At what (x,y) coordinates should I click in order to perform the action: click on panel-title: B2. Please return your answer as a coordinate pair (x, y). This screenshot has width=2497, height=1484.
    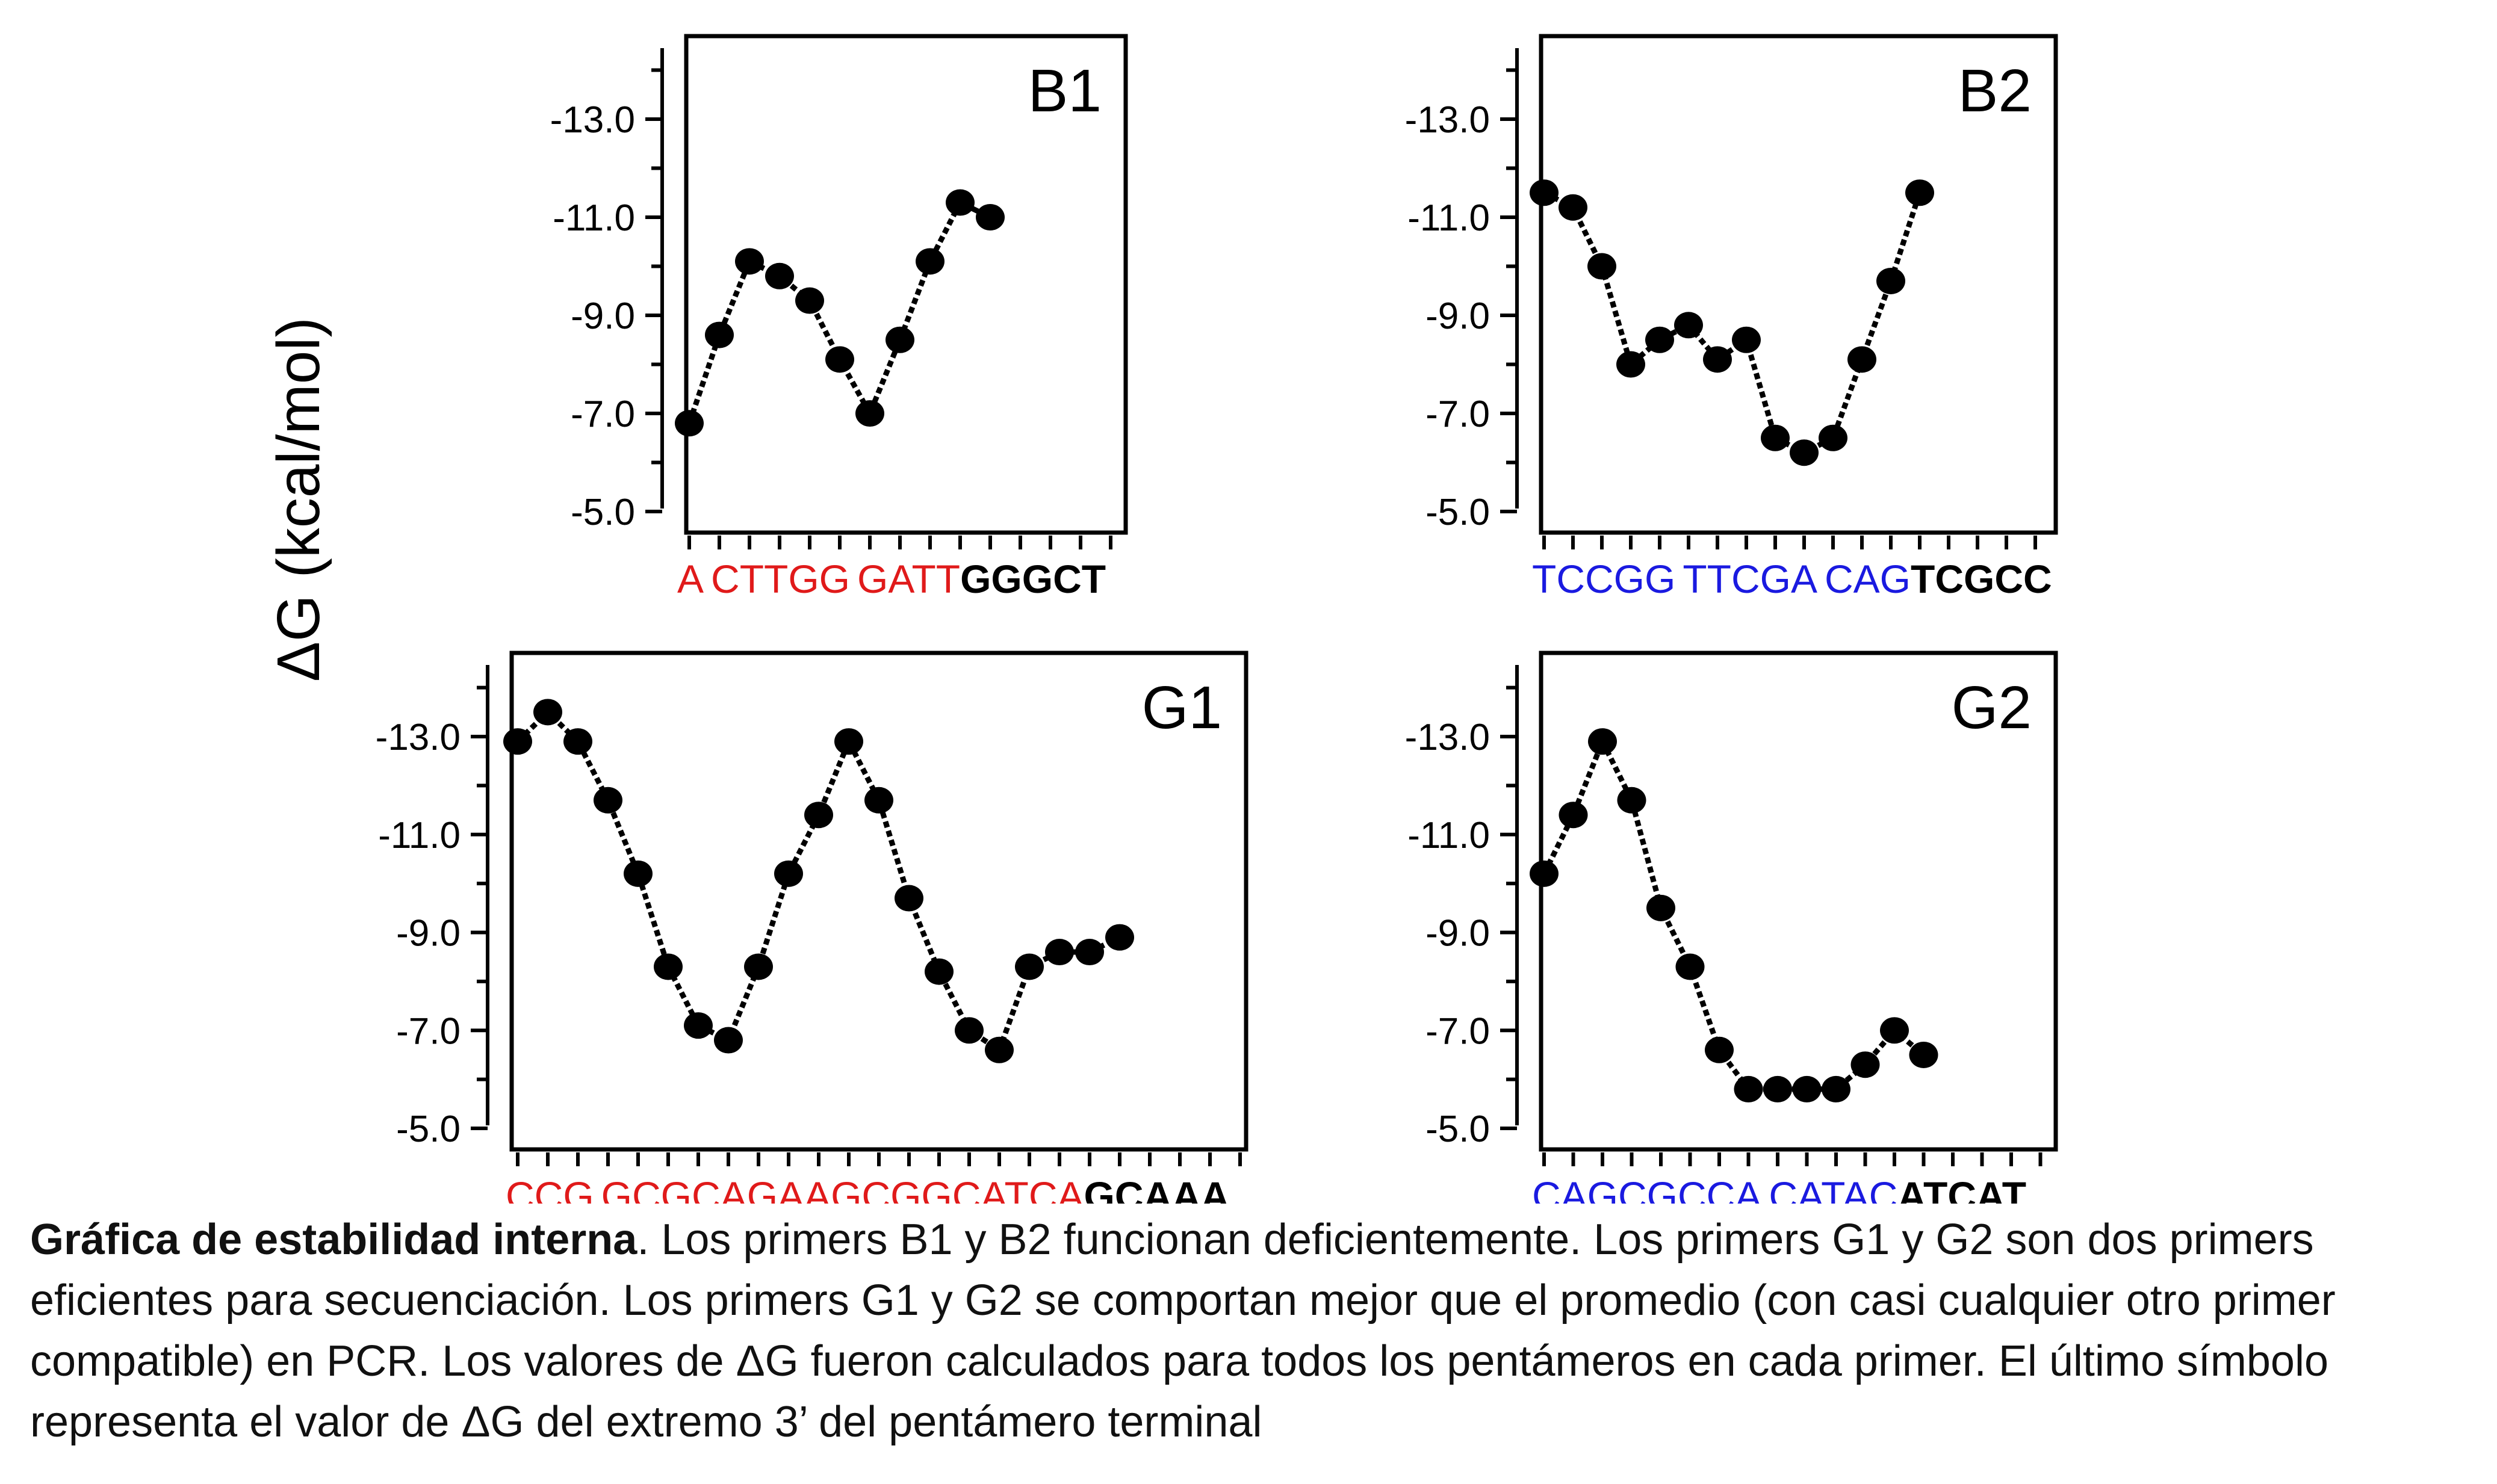
    Looking at the image, I should click on (1995, 91).